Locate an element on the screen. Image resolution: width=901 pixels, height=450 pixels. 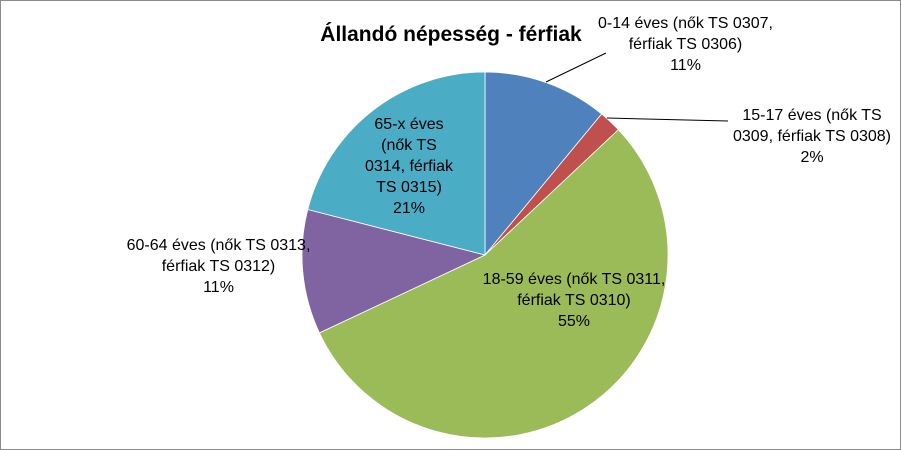
leader-lines is located at coordinates (637, 87).